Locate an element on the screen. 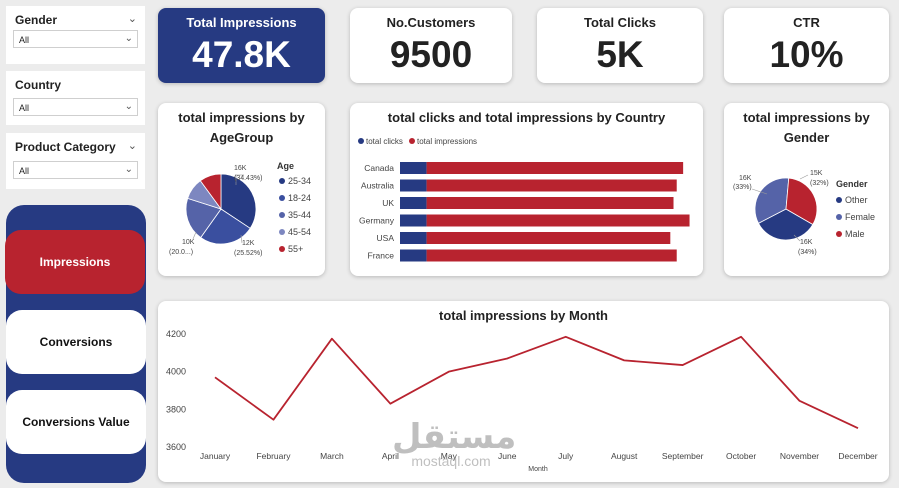 The image size is (899, 488). kpi-total-impressions: Total Impressions 47.8K is located at coordinates (241, 45).